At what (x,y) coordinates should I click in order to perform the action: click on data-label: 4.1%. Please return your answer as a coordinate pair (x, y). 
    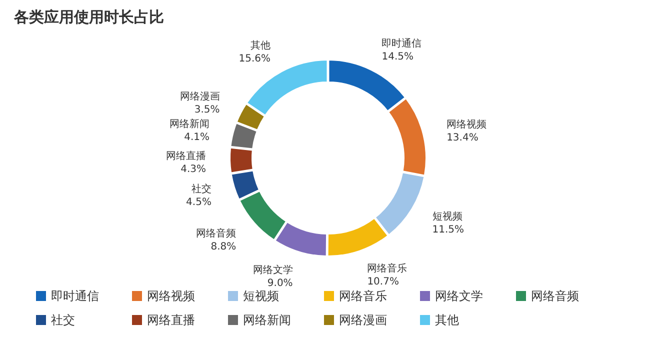
    Looking at the image, I should click on (197, 137).